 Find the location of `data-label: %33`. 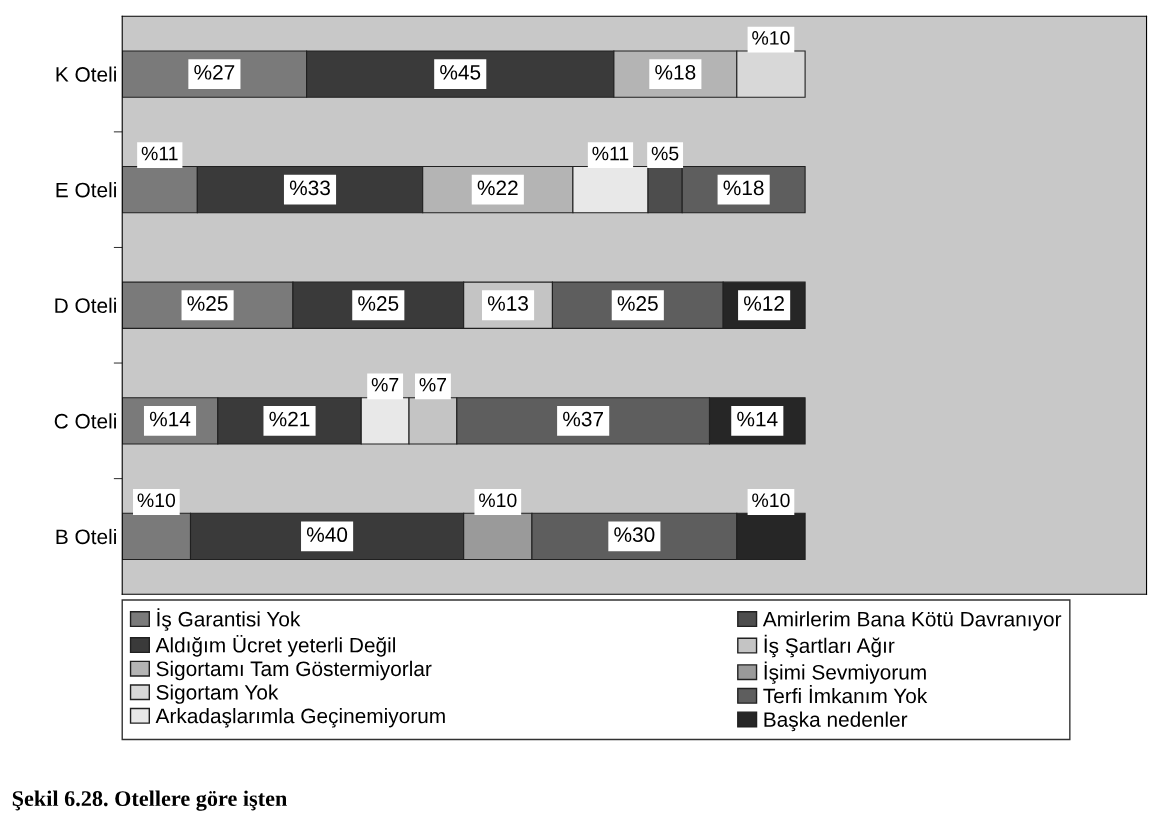

data-label: %33 is located at coordinates (309, 188).